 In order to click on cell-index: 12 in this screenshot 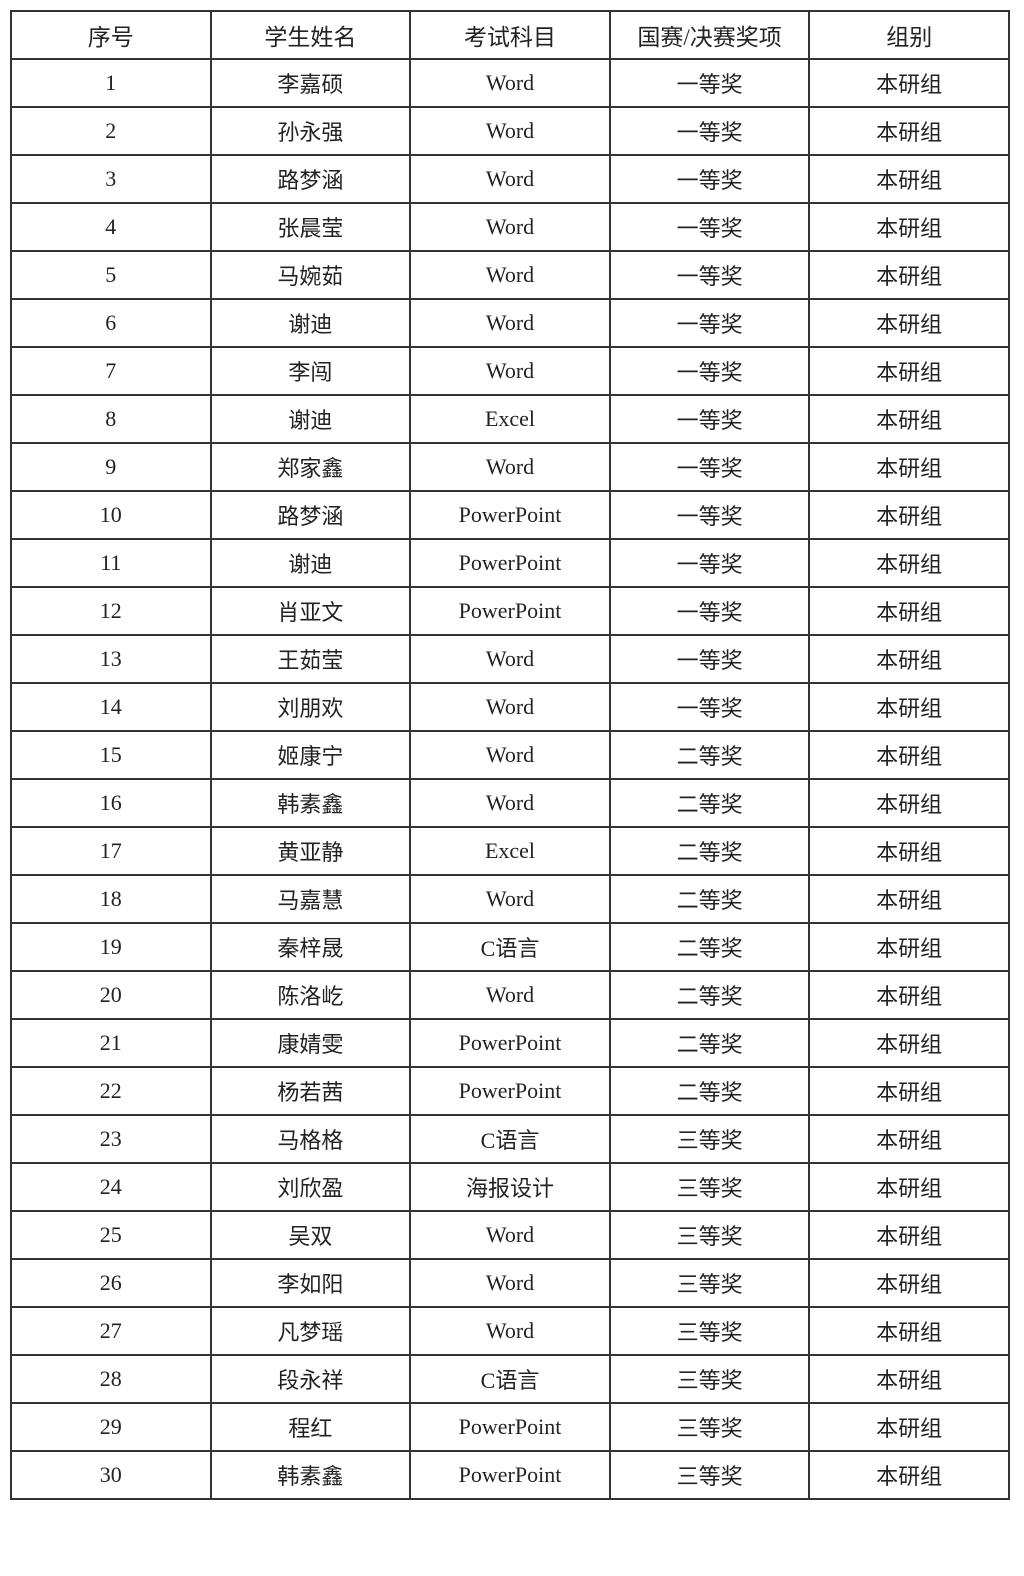, I will do `click(111, 611)`.